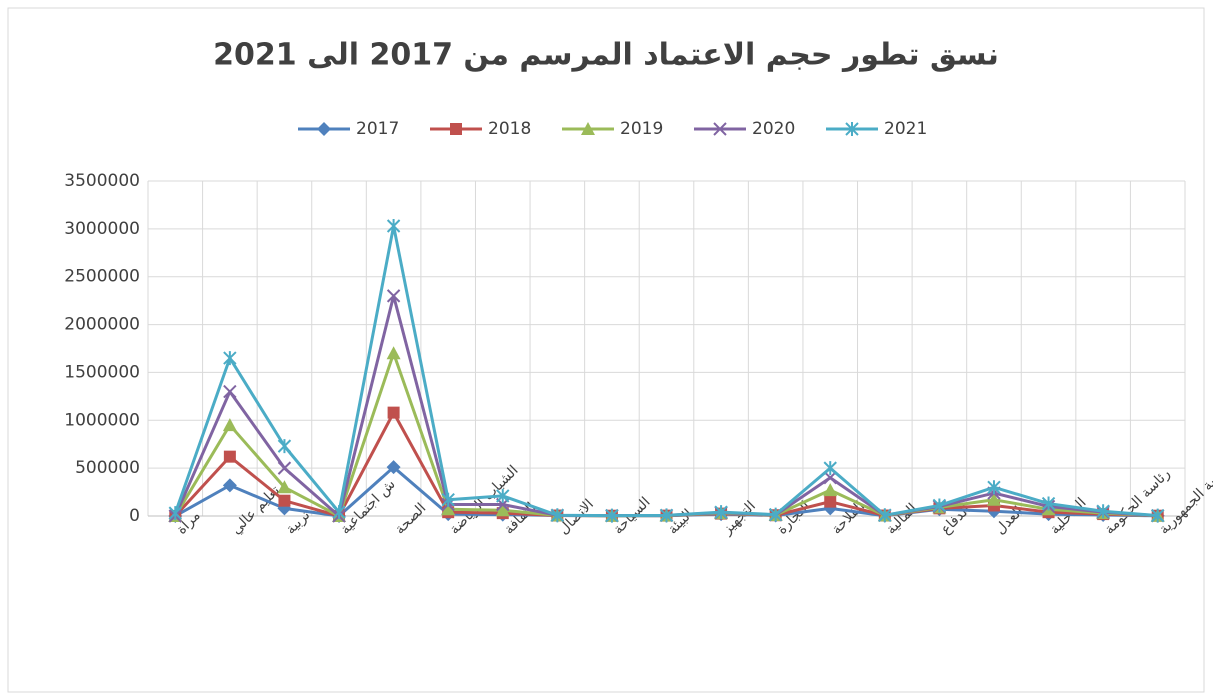 The width and height of the screenshot is (1213, 700). I want to click on legend-label: 2018, so click(509, 129).